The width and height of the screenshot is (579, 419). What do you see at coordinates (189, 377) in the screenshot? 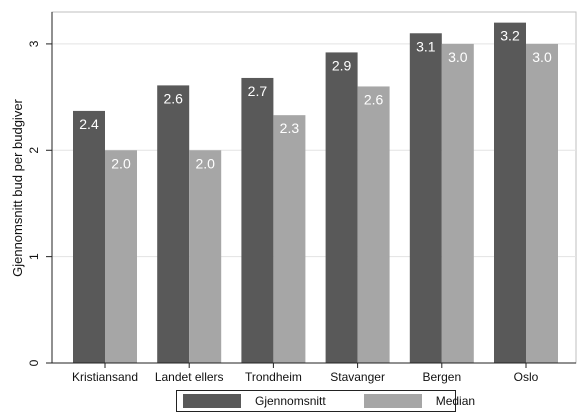
I see `x-tick-label: Landet ellers` at bounding box center [189, 377].